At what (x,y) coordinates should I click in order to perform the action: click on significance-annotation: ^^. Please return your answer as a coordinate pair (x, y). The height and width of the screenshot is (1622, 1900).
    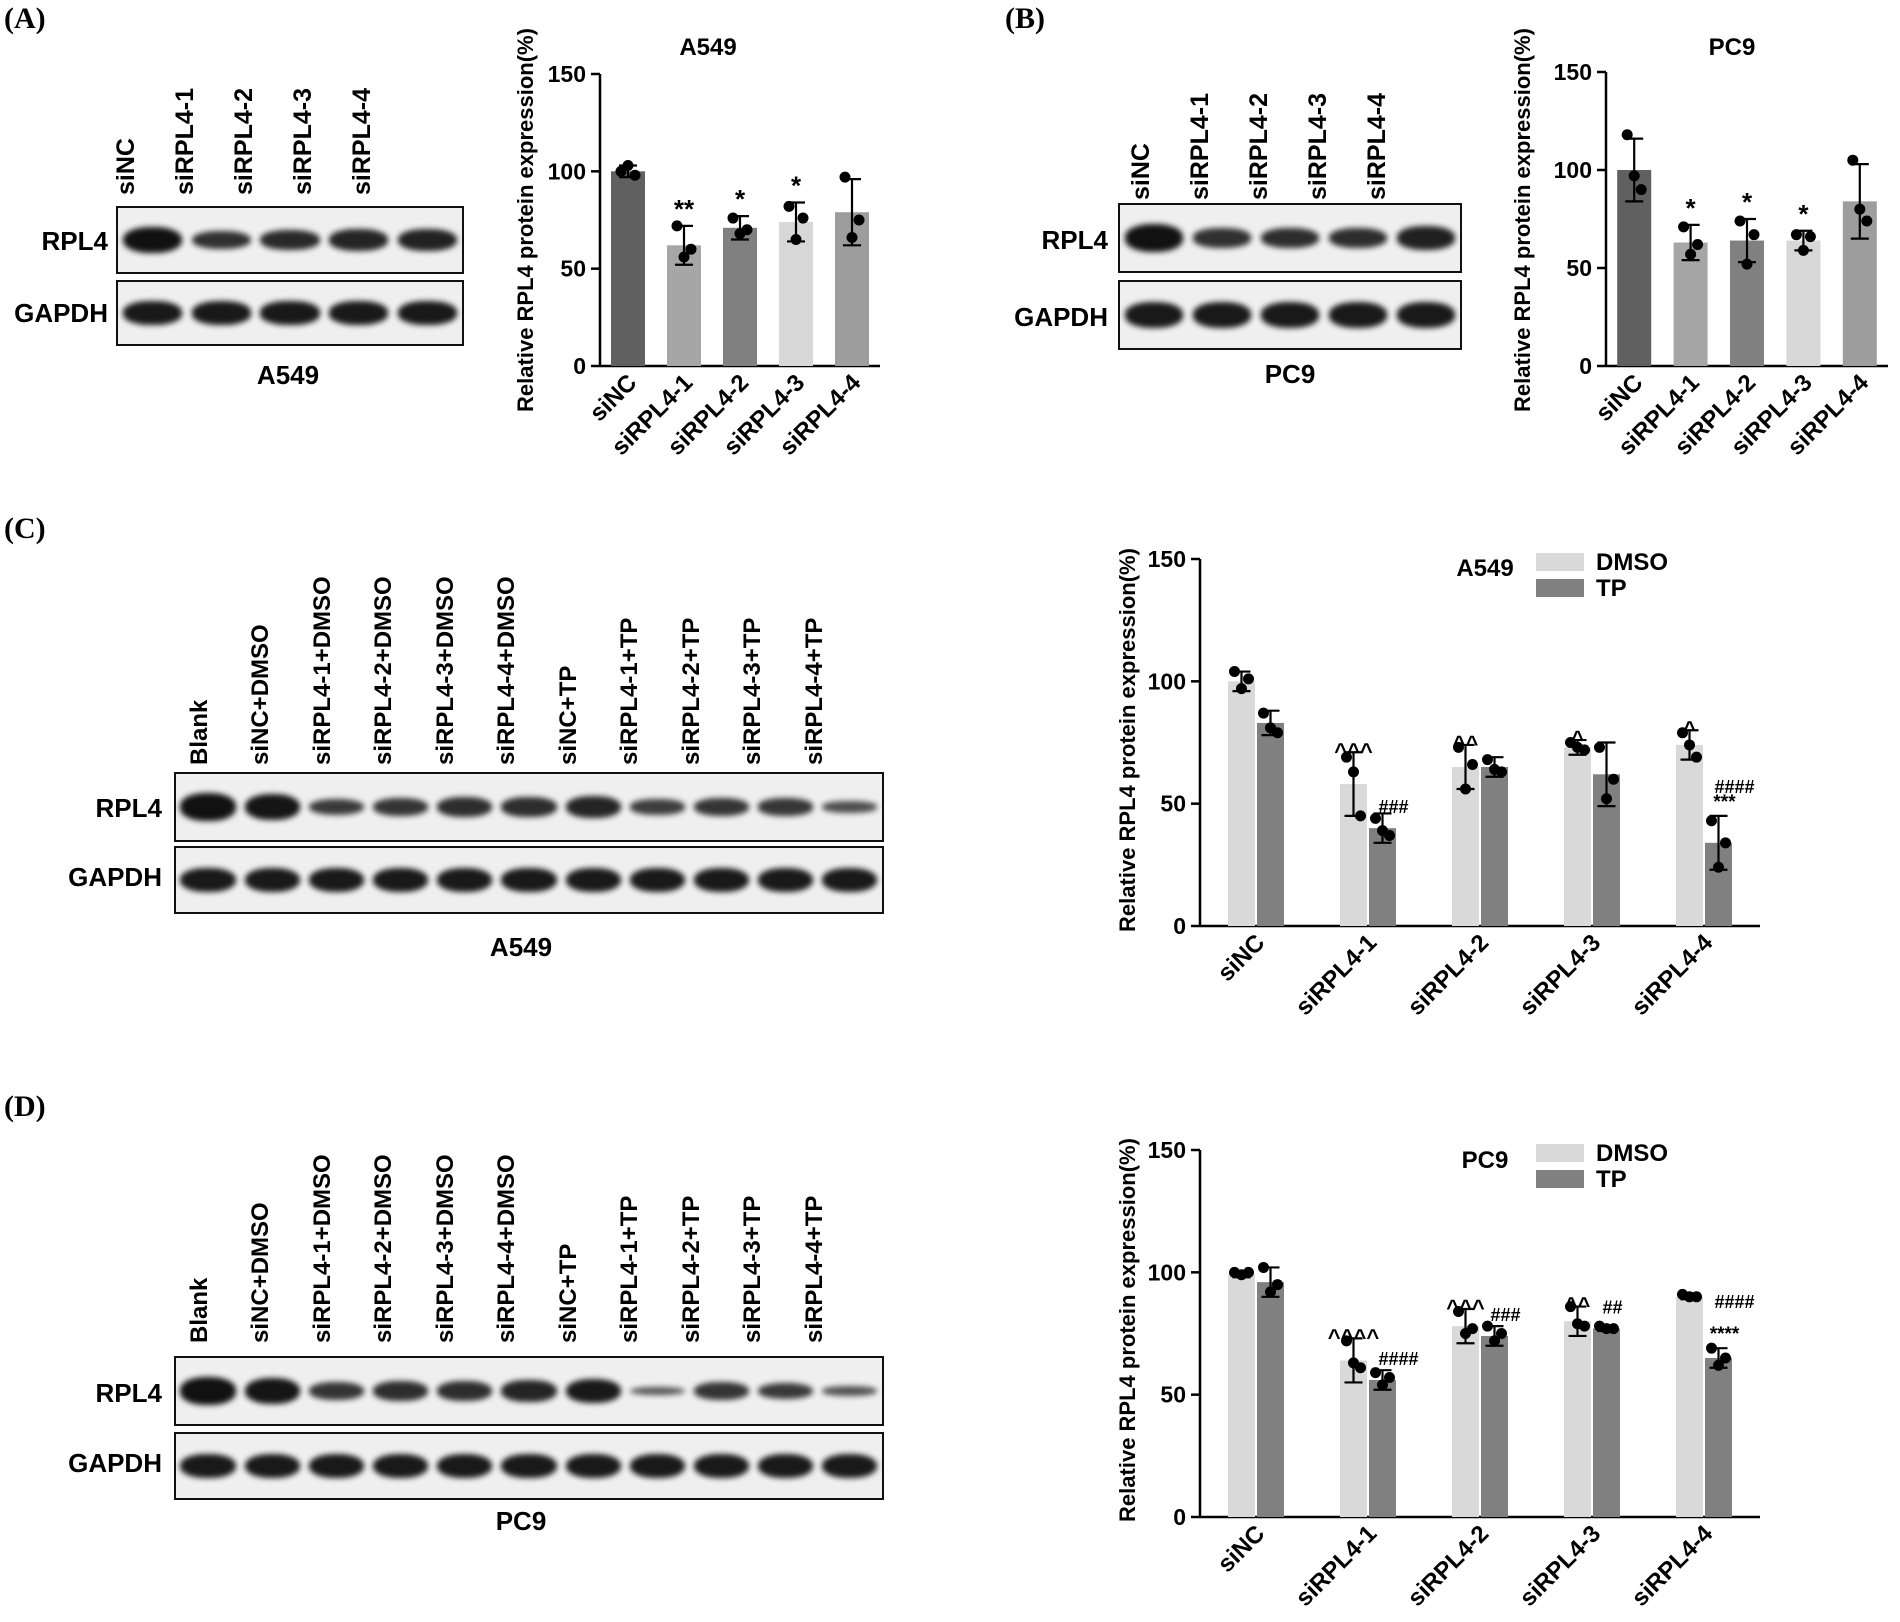
    Looking at the image, I should click on (1578, 1305).